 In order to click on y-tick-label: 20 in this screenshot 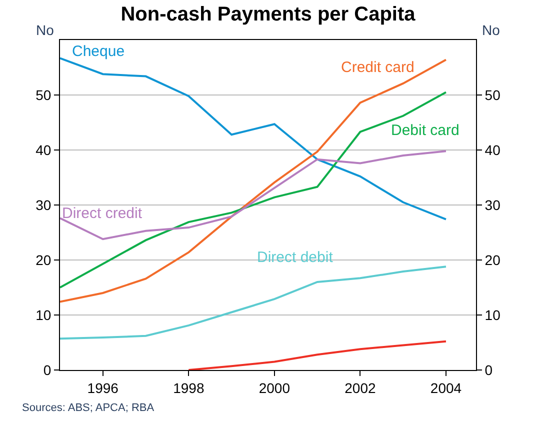, I will do `click(44, 260)`.